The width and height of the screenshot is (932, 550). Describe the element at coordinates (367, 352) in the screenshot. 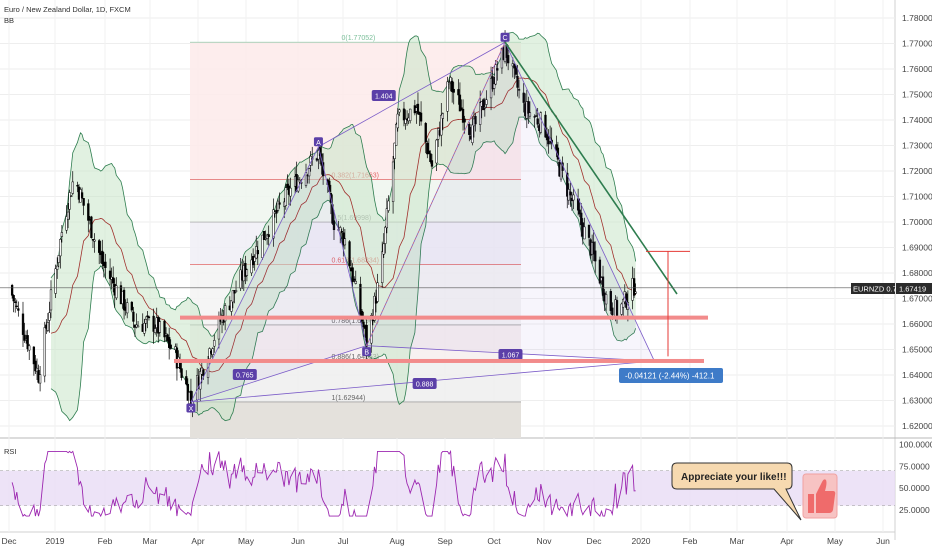

I see `pattern-point-badge` at that location.